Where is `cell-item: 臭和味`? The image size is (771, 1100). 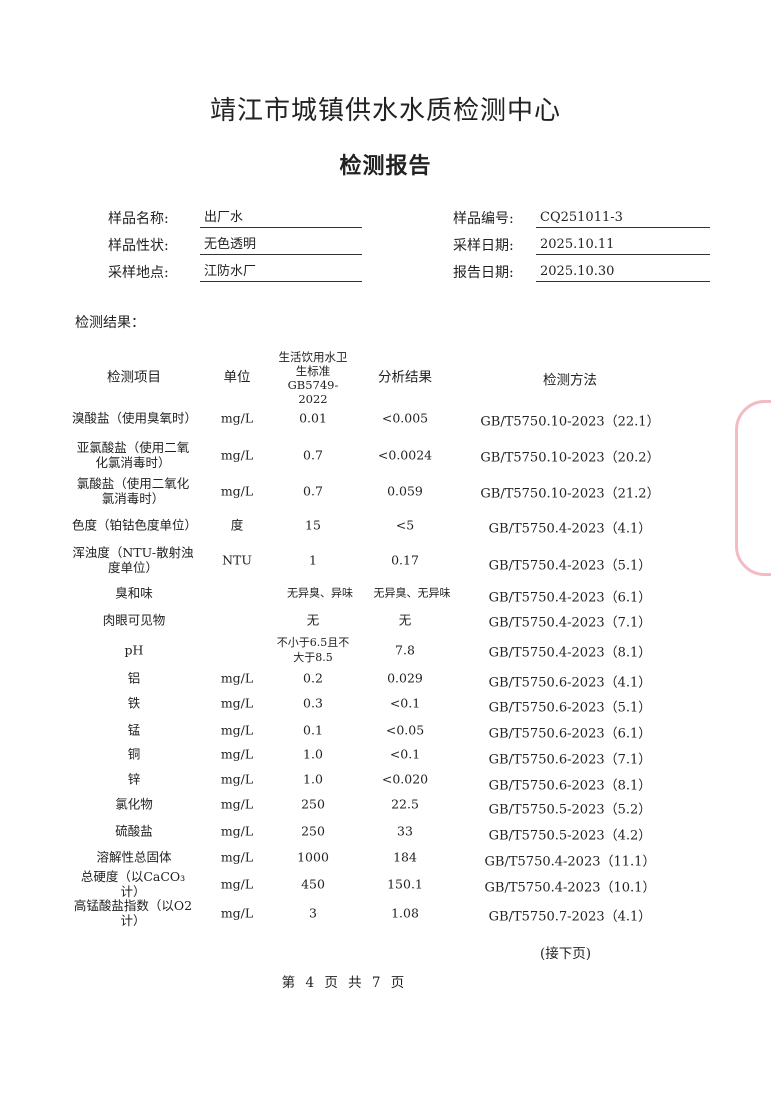
cell-item: 臭和味 is located at coordinates (134, 593).